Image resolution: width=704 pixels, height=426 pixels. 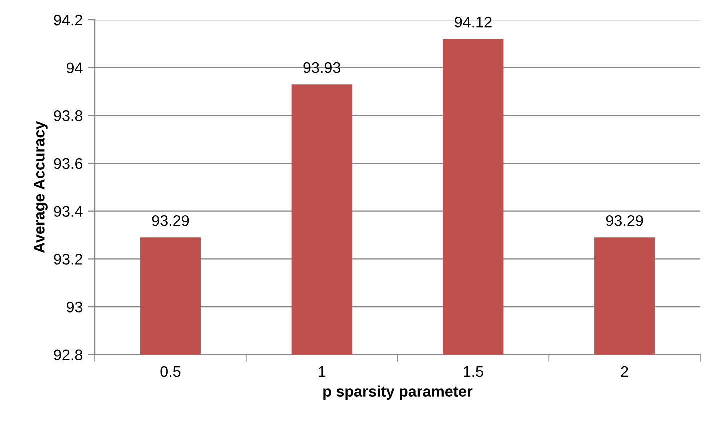 I want to click on y-tick-label: 93.2, so click(x=68, y=259).